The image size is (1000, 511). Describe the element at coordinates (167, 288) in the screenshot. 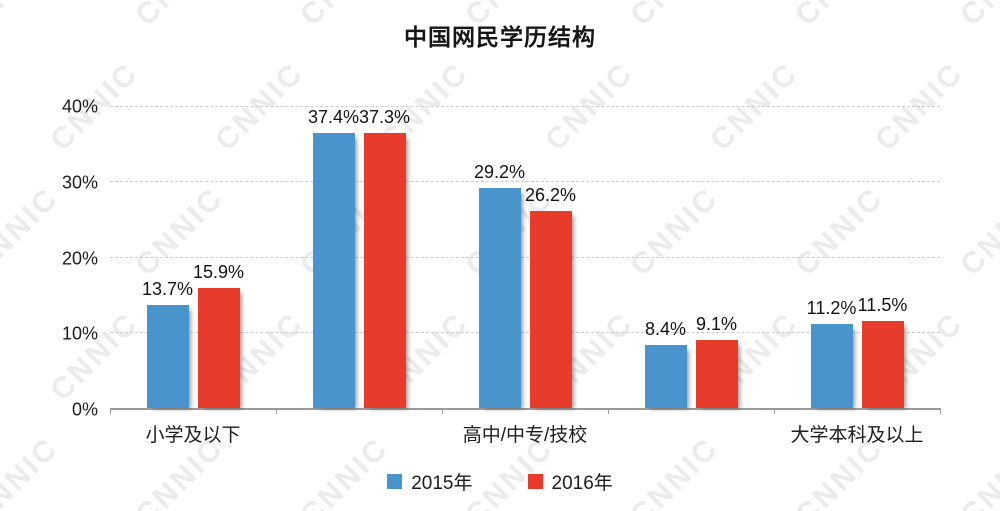

I see `bar-value-label: 13.7%` at that location.